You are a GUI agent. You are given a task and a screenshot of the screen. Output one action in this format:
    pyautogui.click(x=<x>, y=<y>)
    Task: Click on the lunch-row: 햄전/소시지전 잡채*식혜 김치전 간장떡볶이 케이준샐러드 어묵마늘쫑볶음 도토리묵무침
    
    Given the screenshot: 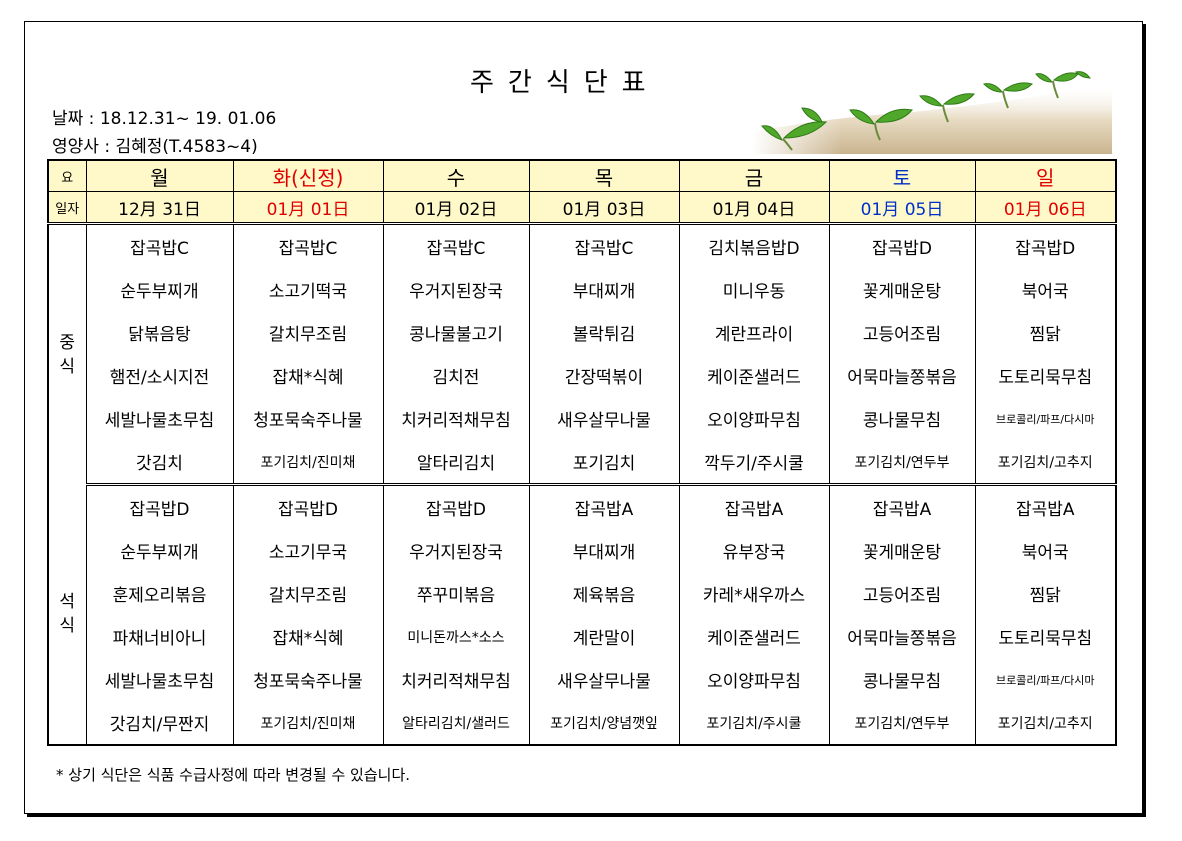 What is the action you would take?
    pyautogui.click(x=582, y=375)
    